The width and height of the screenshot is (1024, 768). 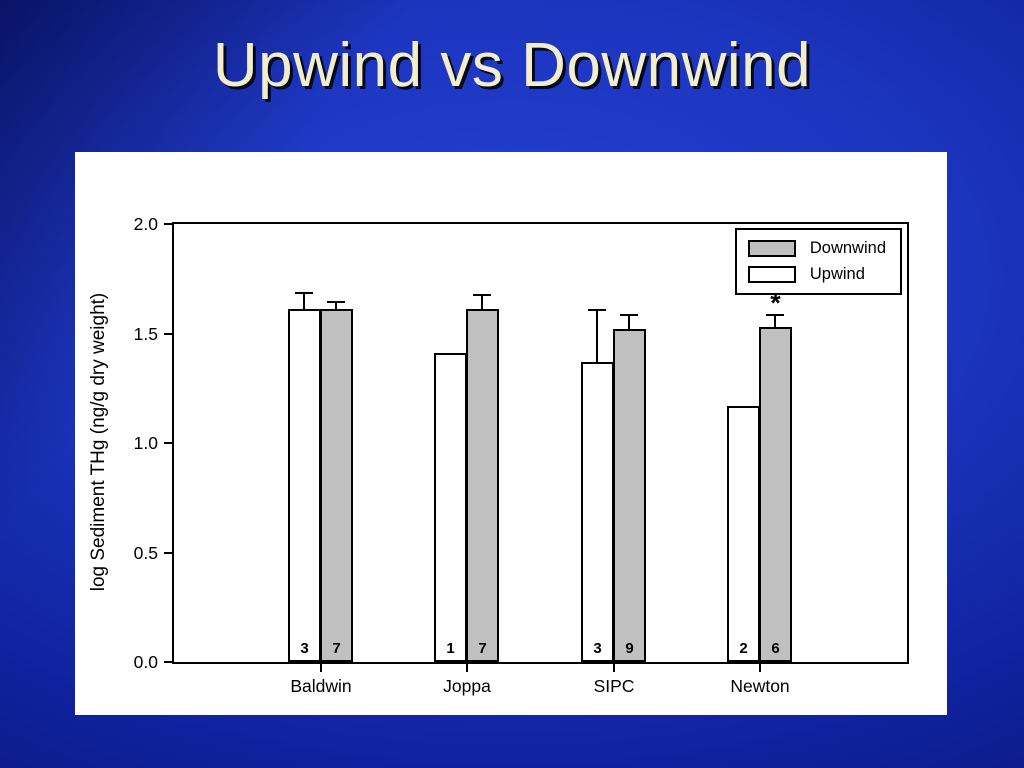 What do you see at coordinates (145, 443) in the screenshot?
I see `y-axis-tick-label: 1.0` at bounding box center [145, 443].